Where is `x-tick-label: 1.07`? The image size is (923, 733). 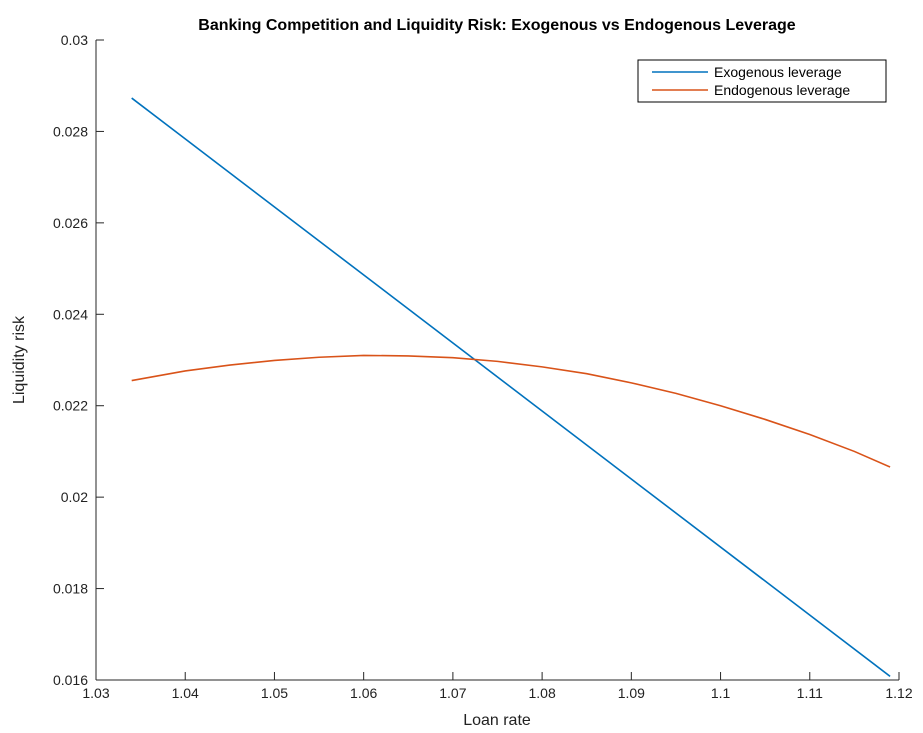 x-tick-label: 1.07 is located at coordinates (452, 693).